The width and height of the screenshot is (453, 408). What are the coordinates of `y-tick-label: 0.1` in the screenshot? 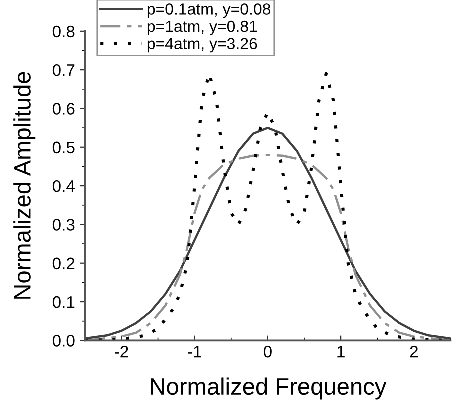 It's located at (63, 302).